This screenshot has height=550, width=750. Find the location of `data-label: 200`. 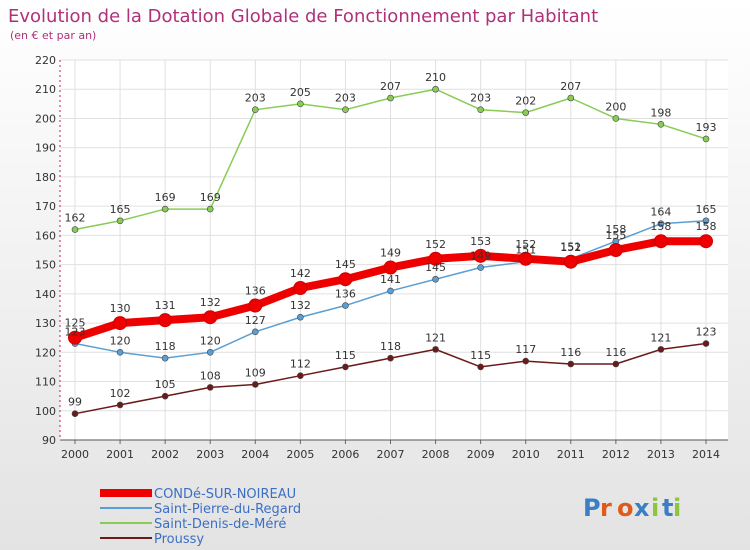

data-label: 200 is located at coordinates (615, 106).